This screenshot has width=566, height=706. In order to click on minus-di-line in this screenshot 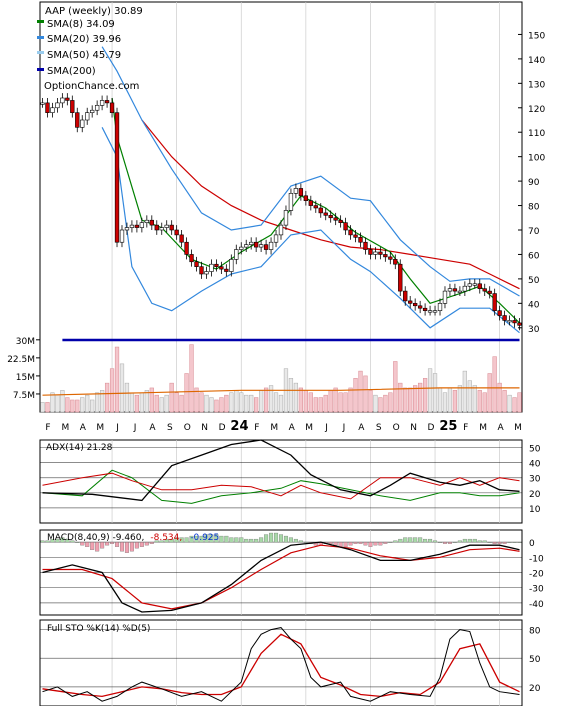, I will do `click(281, 486)`.